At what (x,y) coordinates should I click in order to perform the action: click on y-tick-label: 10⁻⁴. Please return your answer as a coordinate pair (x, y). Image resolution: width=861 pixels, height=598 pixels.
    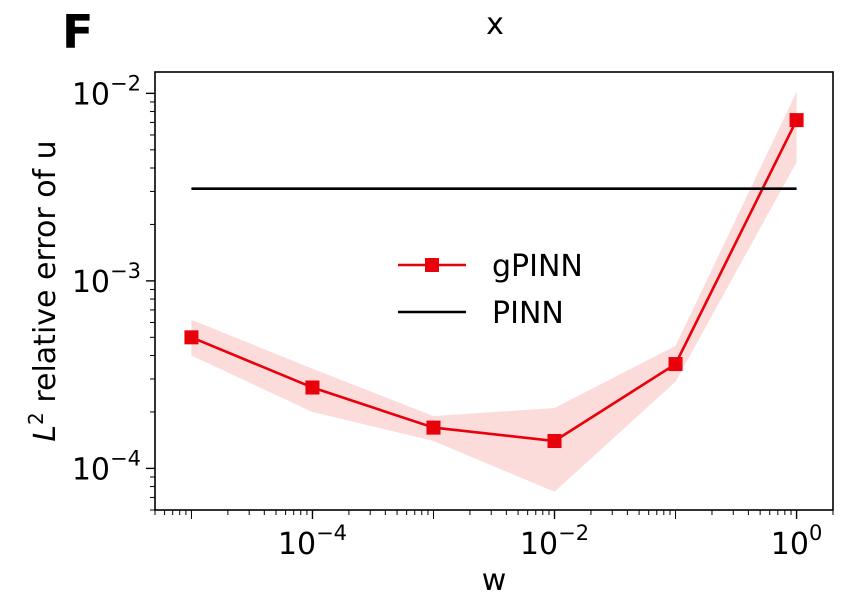
    Looking at the image, I should click on (106, 466).